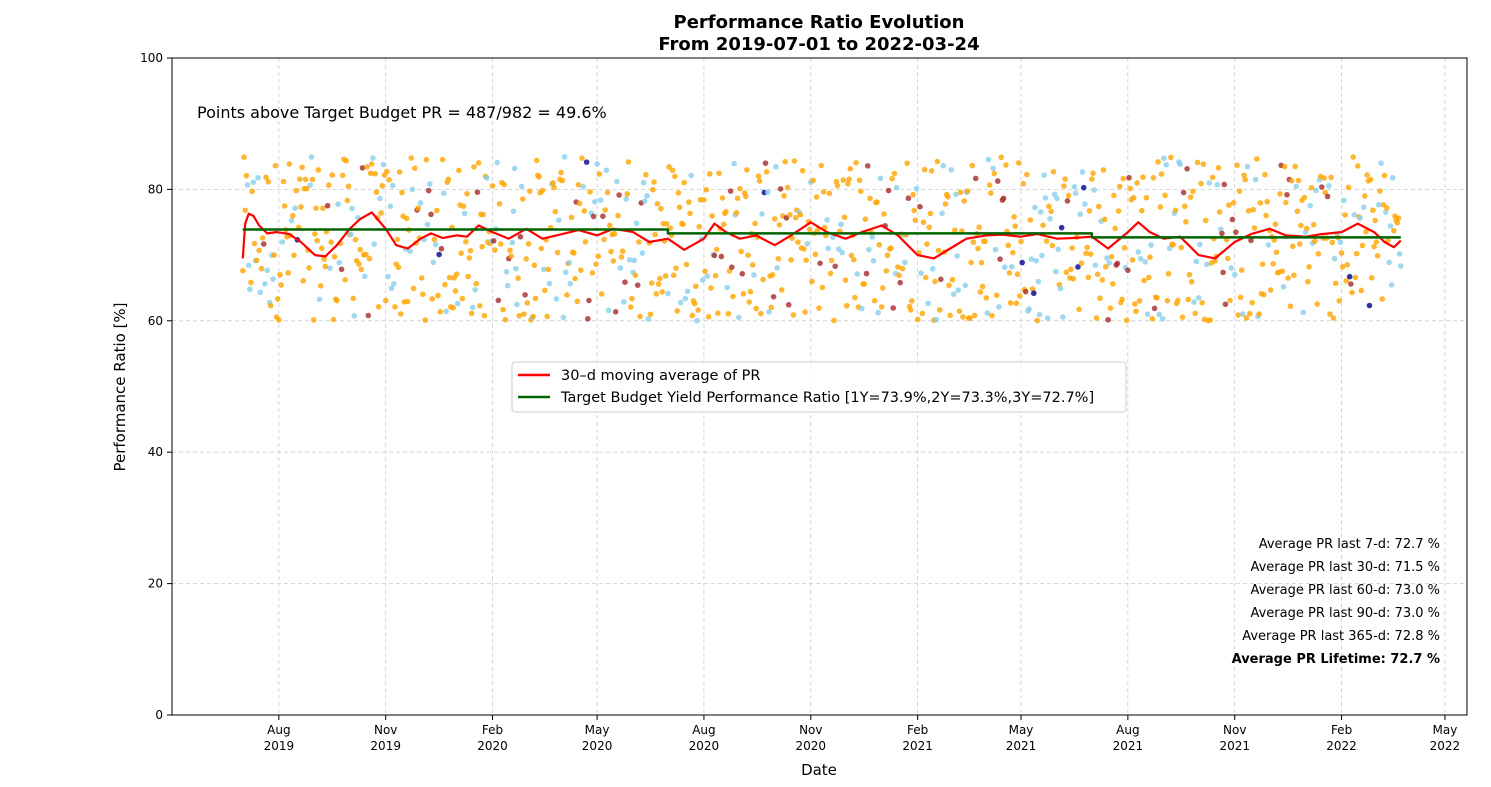 The image size is (1491, 787). I want to click on x-tick-label-month: Aug, so click(278, 730).